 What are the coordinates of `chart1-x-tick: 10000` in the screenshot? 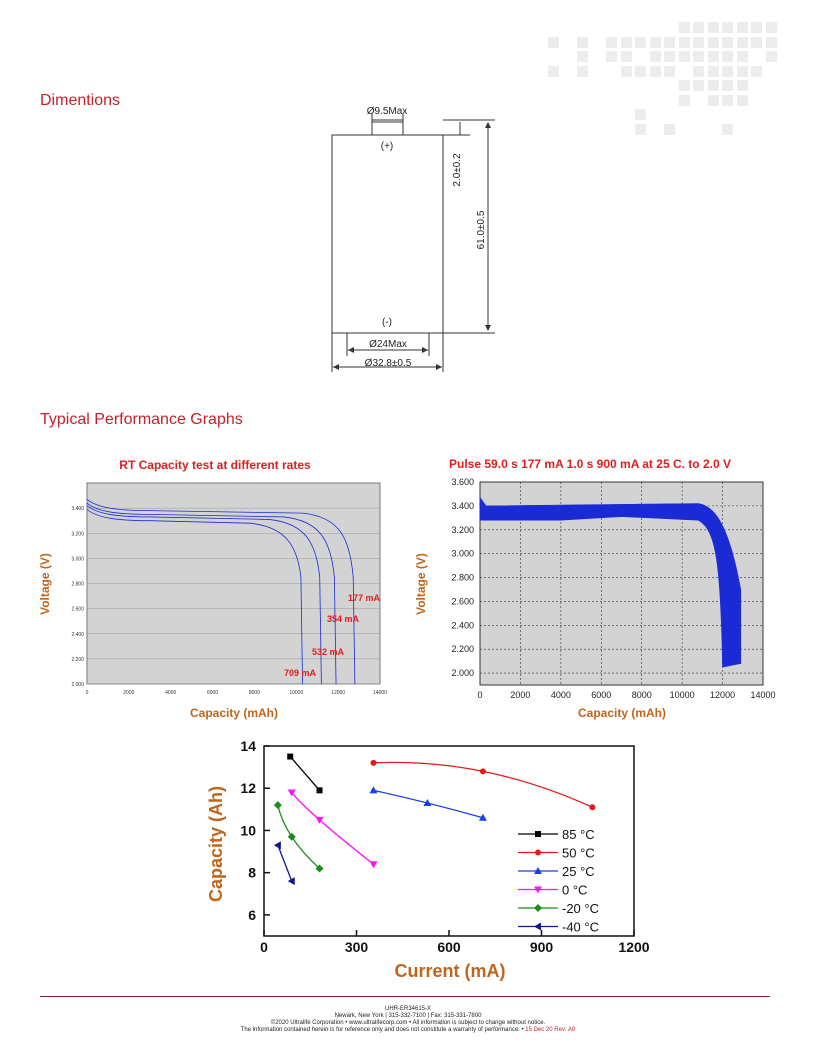 It's located at (296, 693).